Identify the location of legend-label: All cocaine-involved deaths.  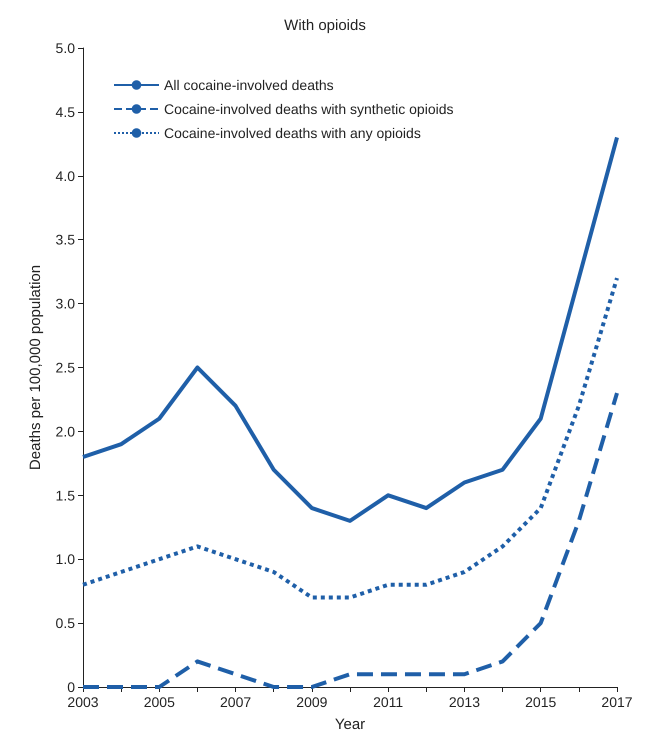
(249, 85).